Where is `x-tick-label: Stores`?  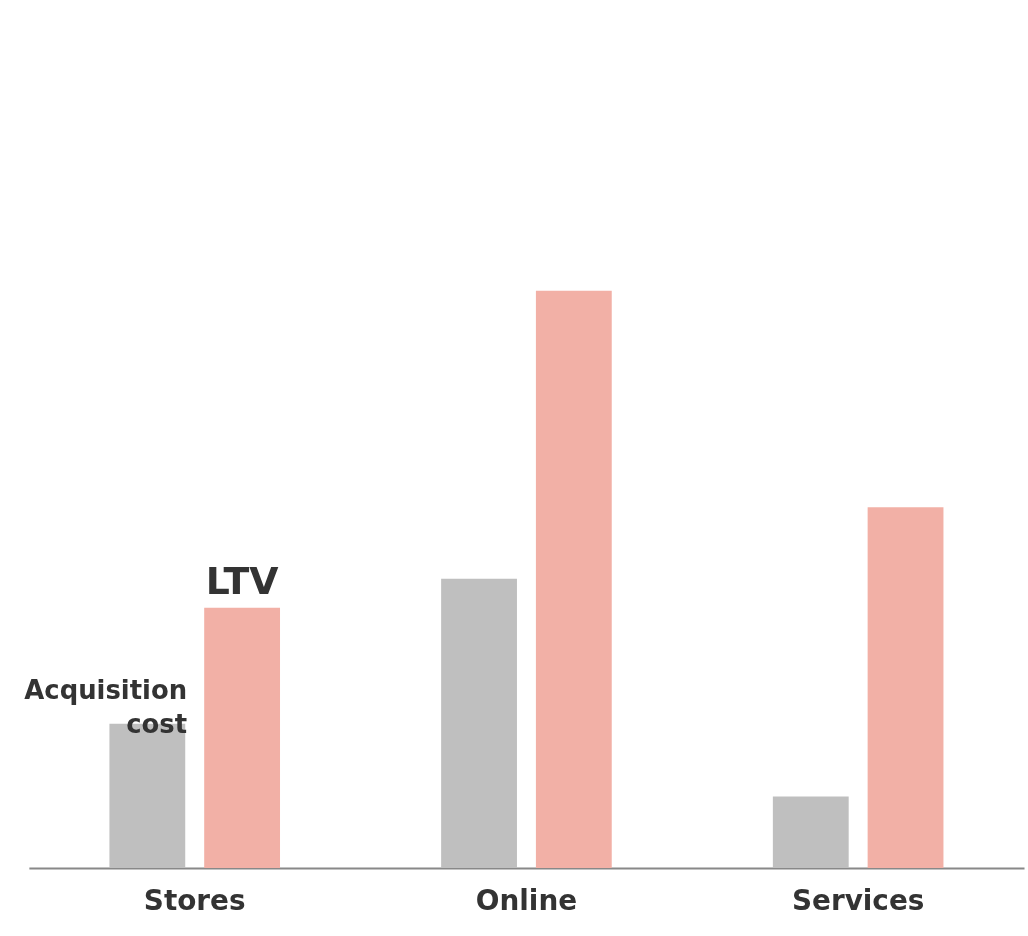 x-tick-label: Stores is located at coordinates (194, 901).